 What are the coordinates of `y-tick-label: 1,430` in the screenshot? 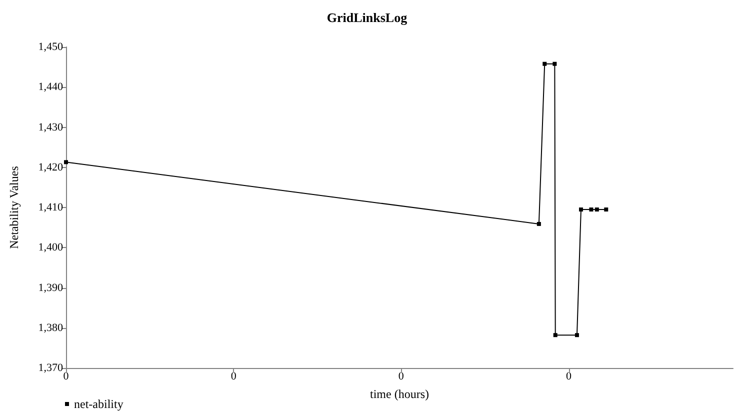 It's located at (51, 127).